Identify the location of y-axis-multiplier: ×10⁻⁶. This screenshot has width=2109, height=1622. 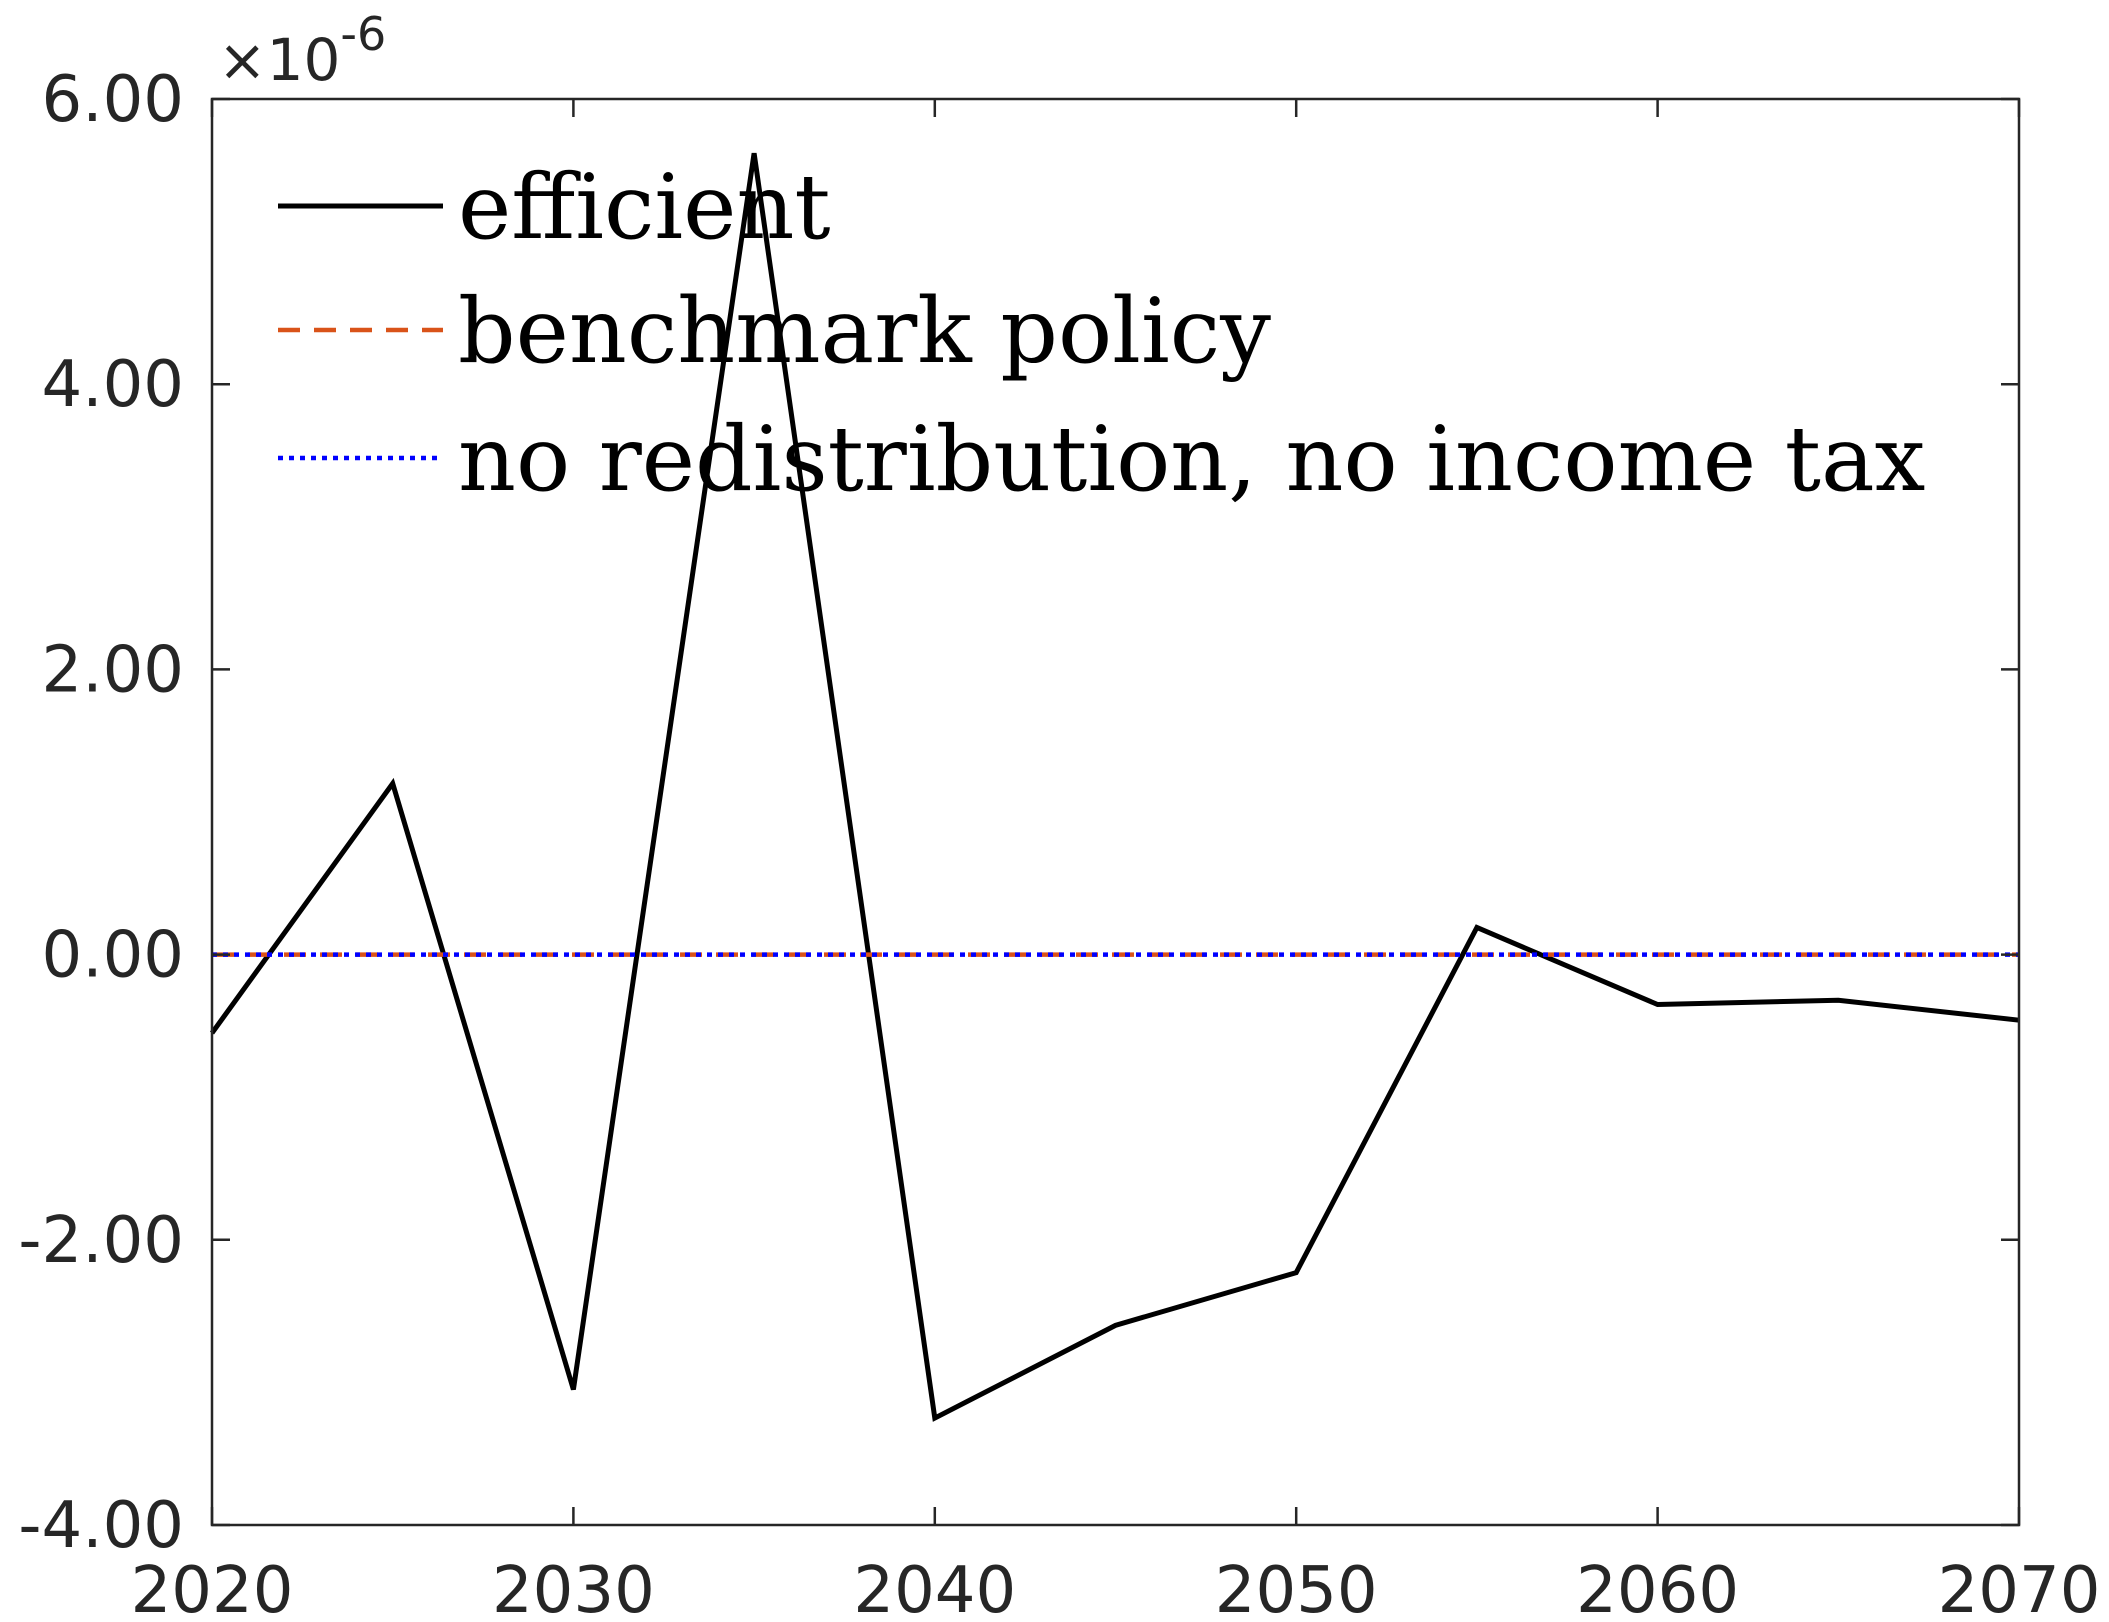
(302, 50).